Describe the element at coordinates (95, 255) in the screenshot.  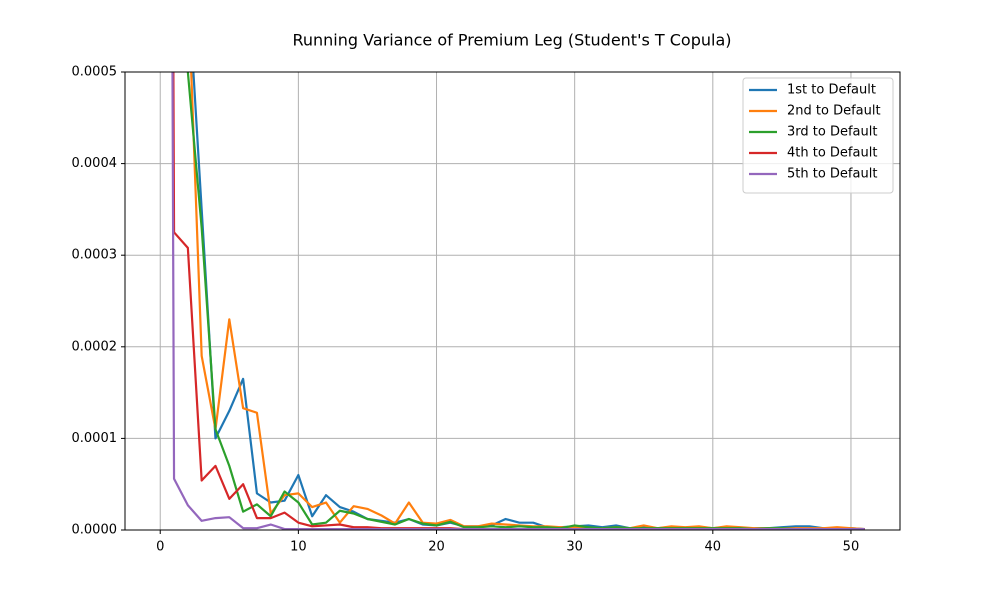
I see `y-tick-label: 0.0003` at that location.